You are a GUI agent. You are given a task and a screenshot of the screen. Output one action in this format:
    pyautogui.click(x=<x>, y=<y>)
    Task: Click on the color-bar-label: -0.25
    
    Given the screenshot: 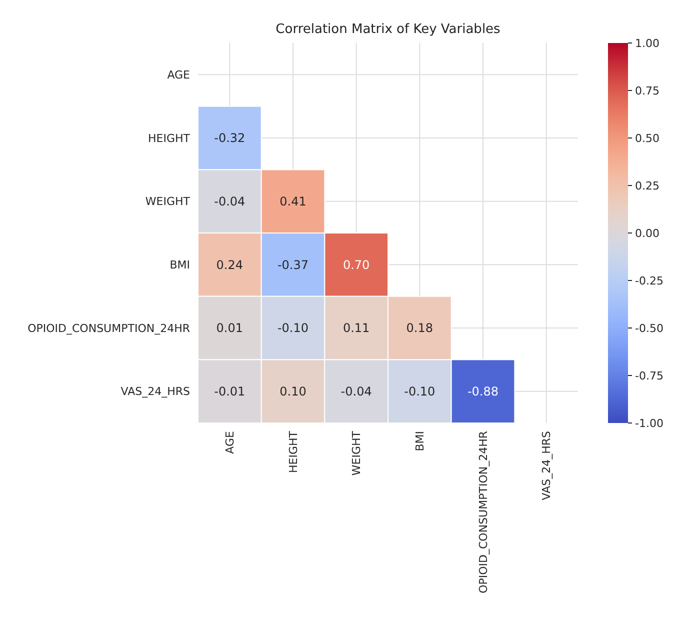 What is the action you would take?
    pyautogui.click(x=649, y=281)
    